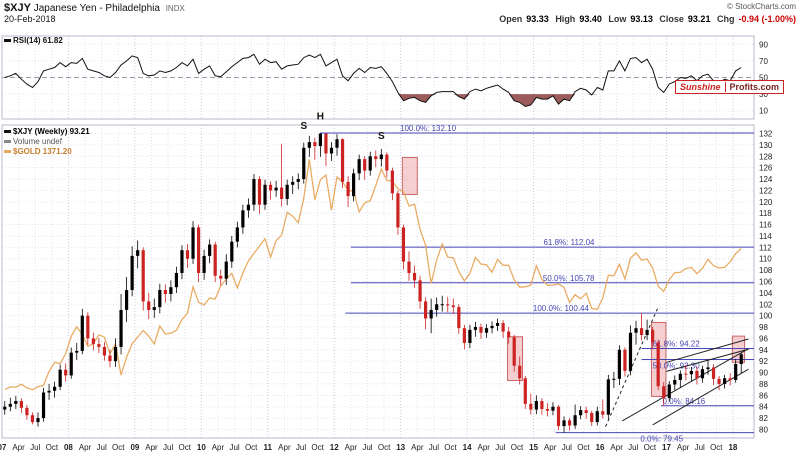  What do you see at coordinates (47, 152) in the screenshot?
I see `legend-item-gold: $GOLD 1371.20` at bounding box center [47, 152].